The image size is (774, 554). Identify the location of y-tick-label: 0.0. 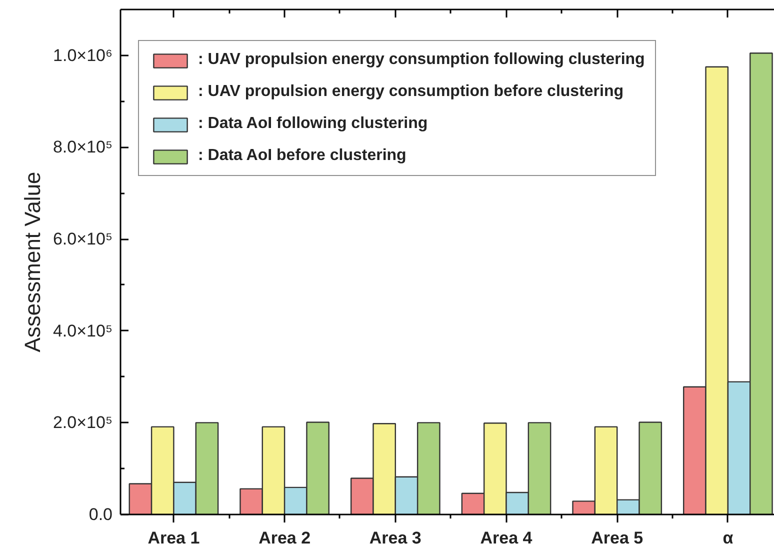
(100, 514).